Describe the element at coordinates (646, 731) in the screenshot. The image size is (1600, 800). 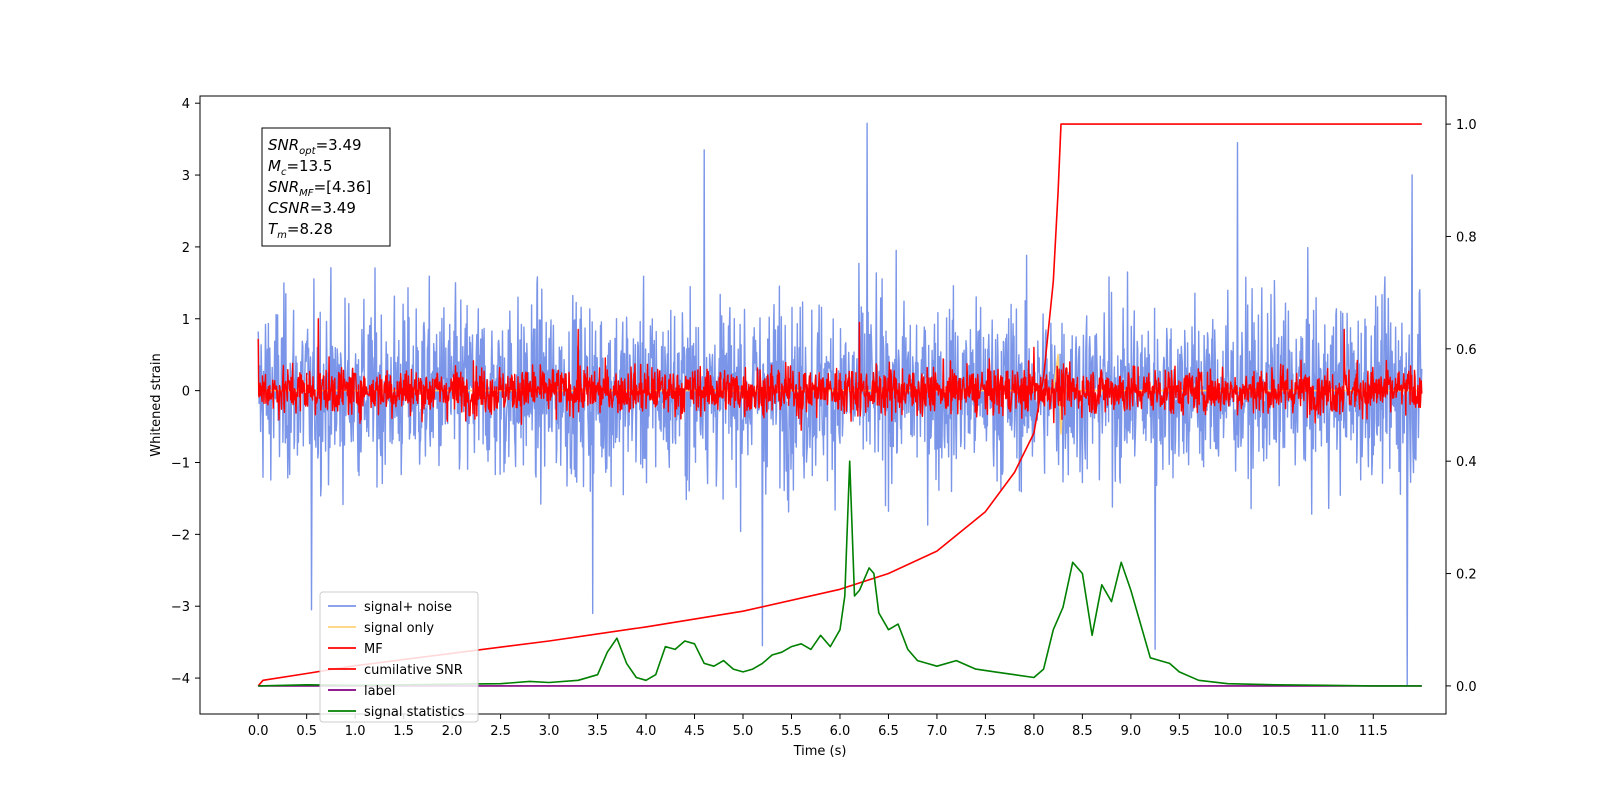
I see `x-tick-label: 4.0` at that location.